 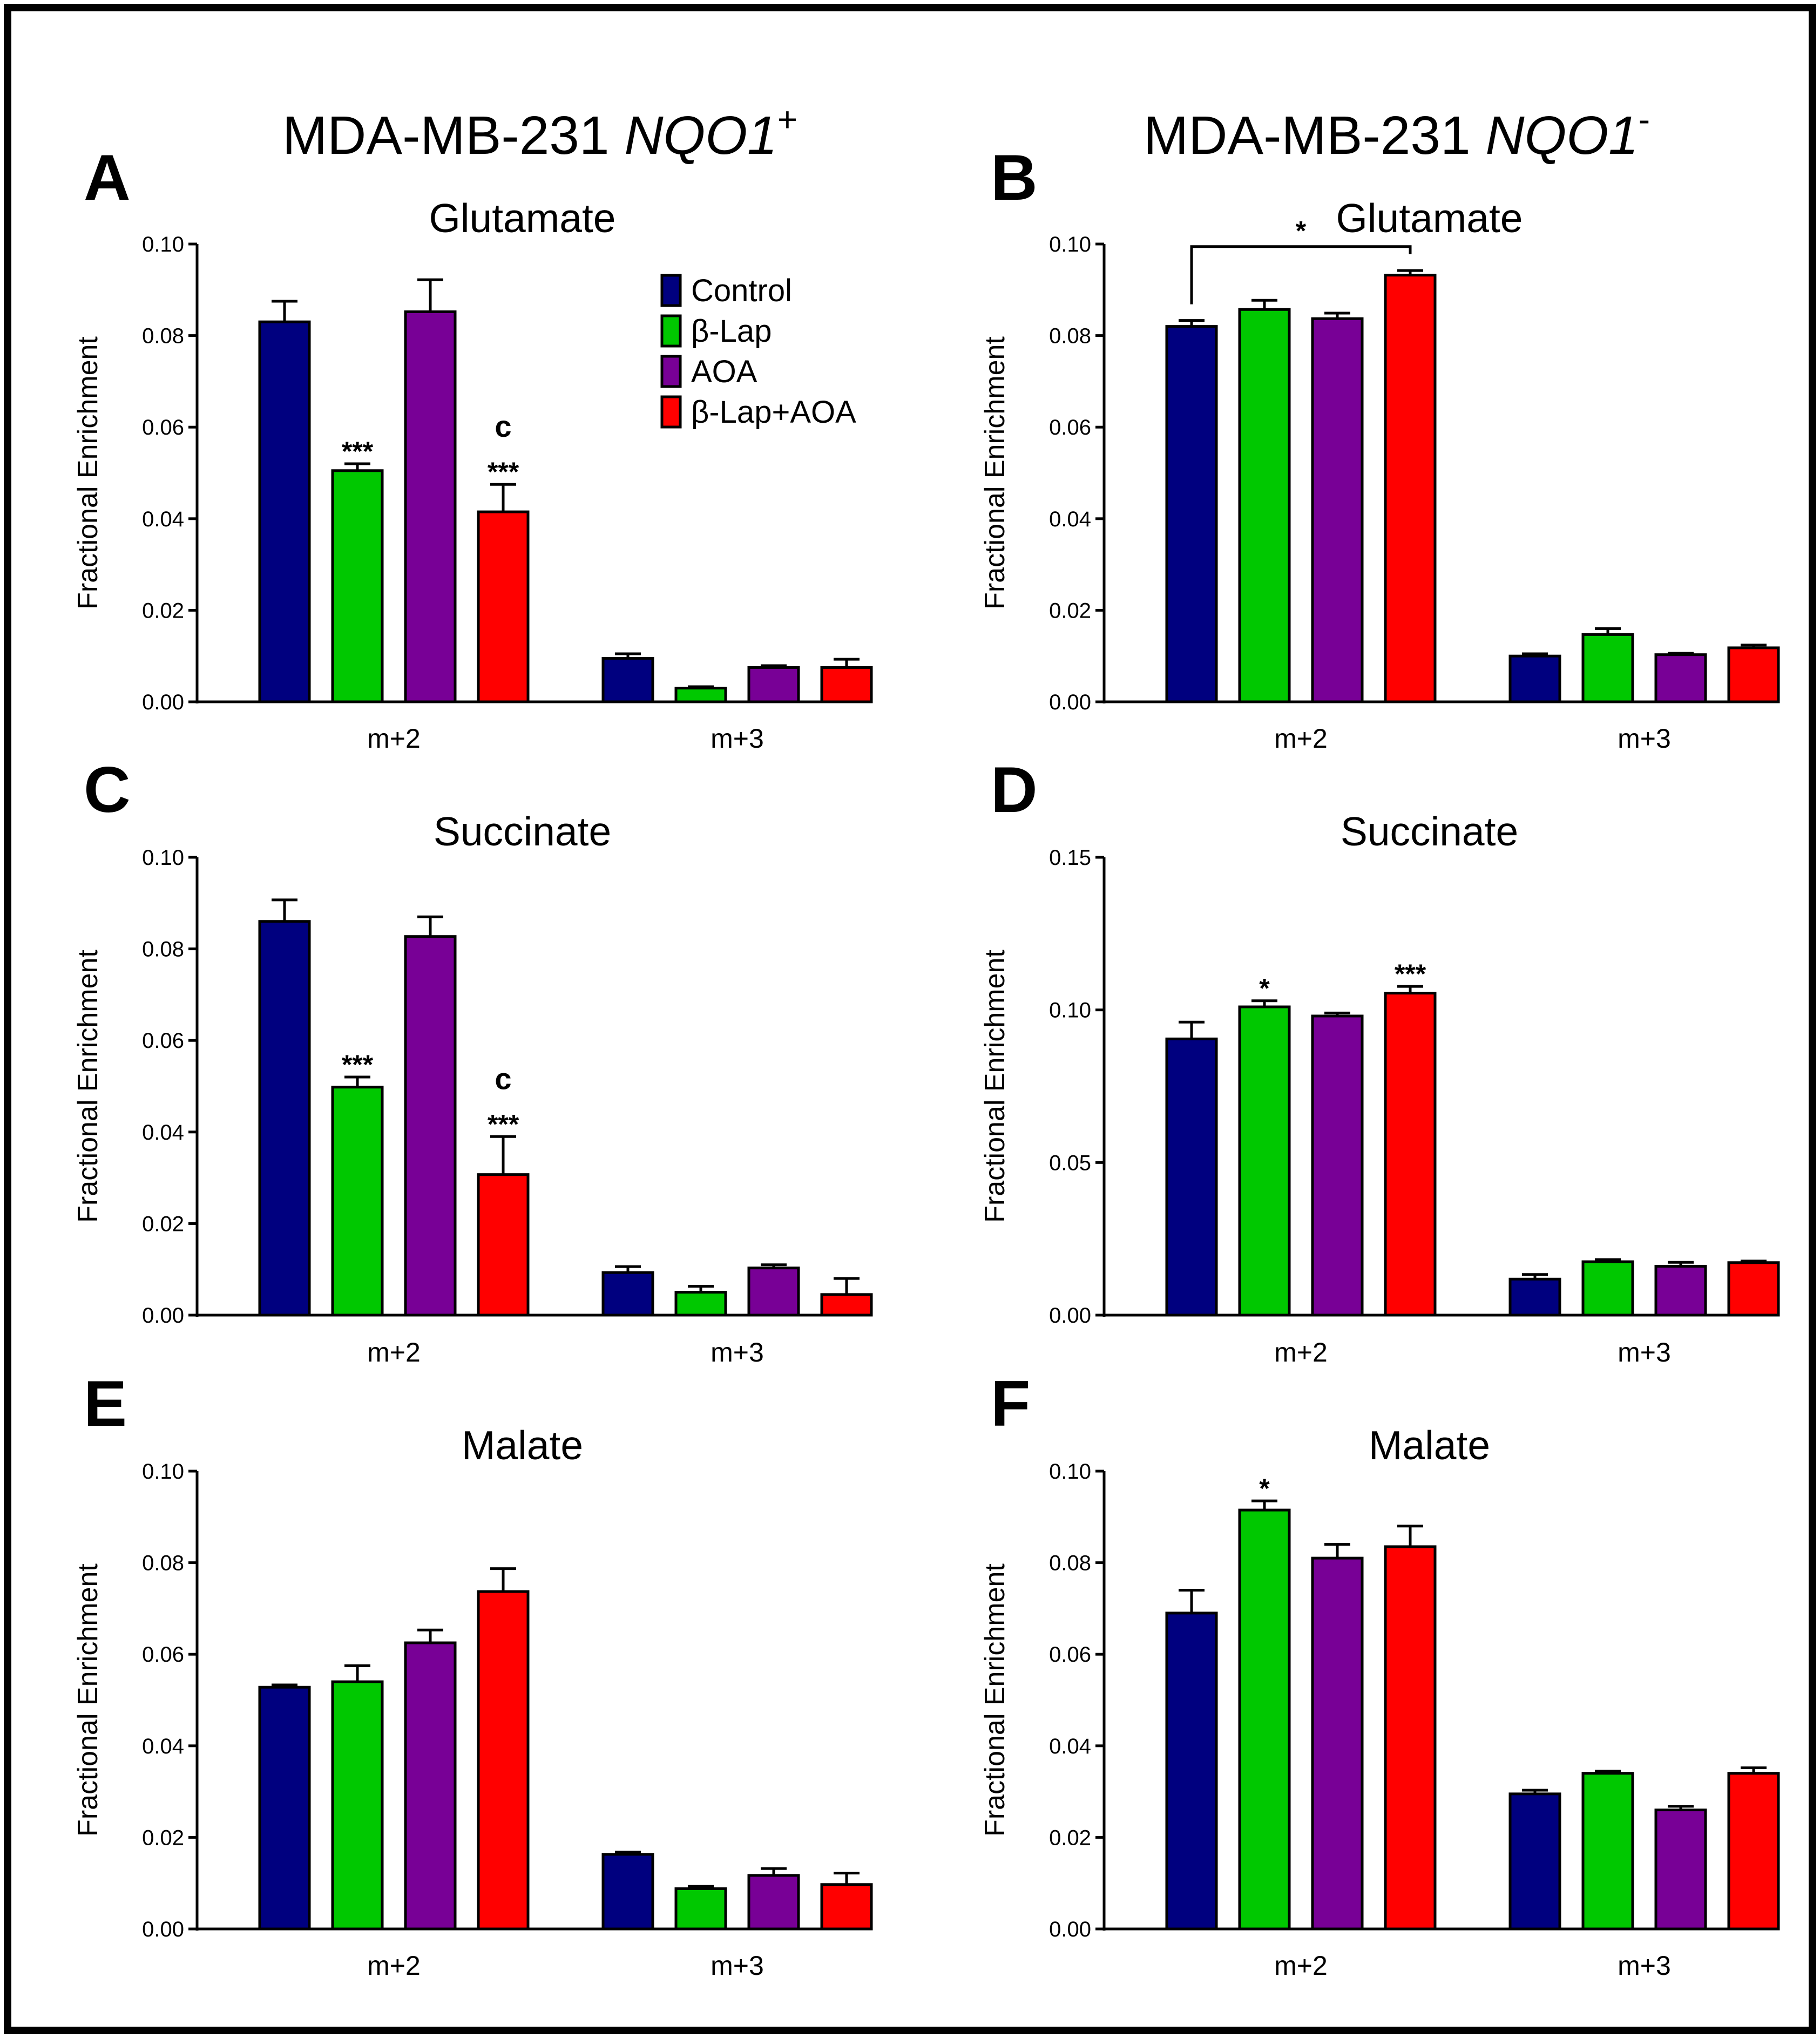 I want to click on right-title-text: MDA-MB-231, so click(x=1314, y=135).